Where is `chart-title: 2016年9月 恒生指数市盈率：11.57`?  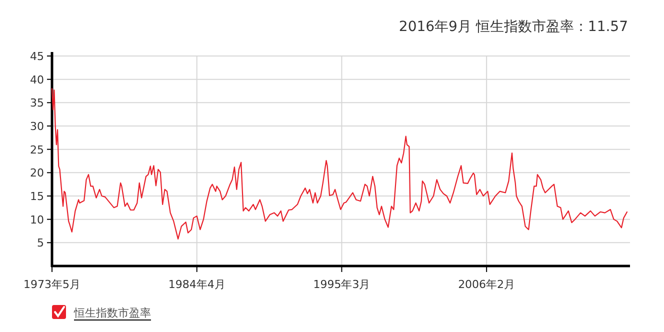 chart-title: 2016年9月 恒生指数市盈率：11.57 is located at coordinates (513, 27).